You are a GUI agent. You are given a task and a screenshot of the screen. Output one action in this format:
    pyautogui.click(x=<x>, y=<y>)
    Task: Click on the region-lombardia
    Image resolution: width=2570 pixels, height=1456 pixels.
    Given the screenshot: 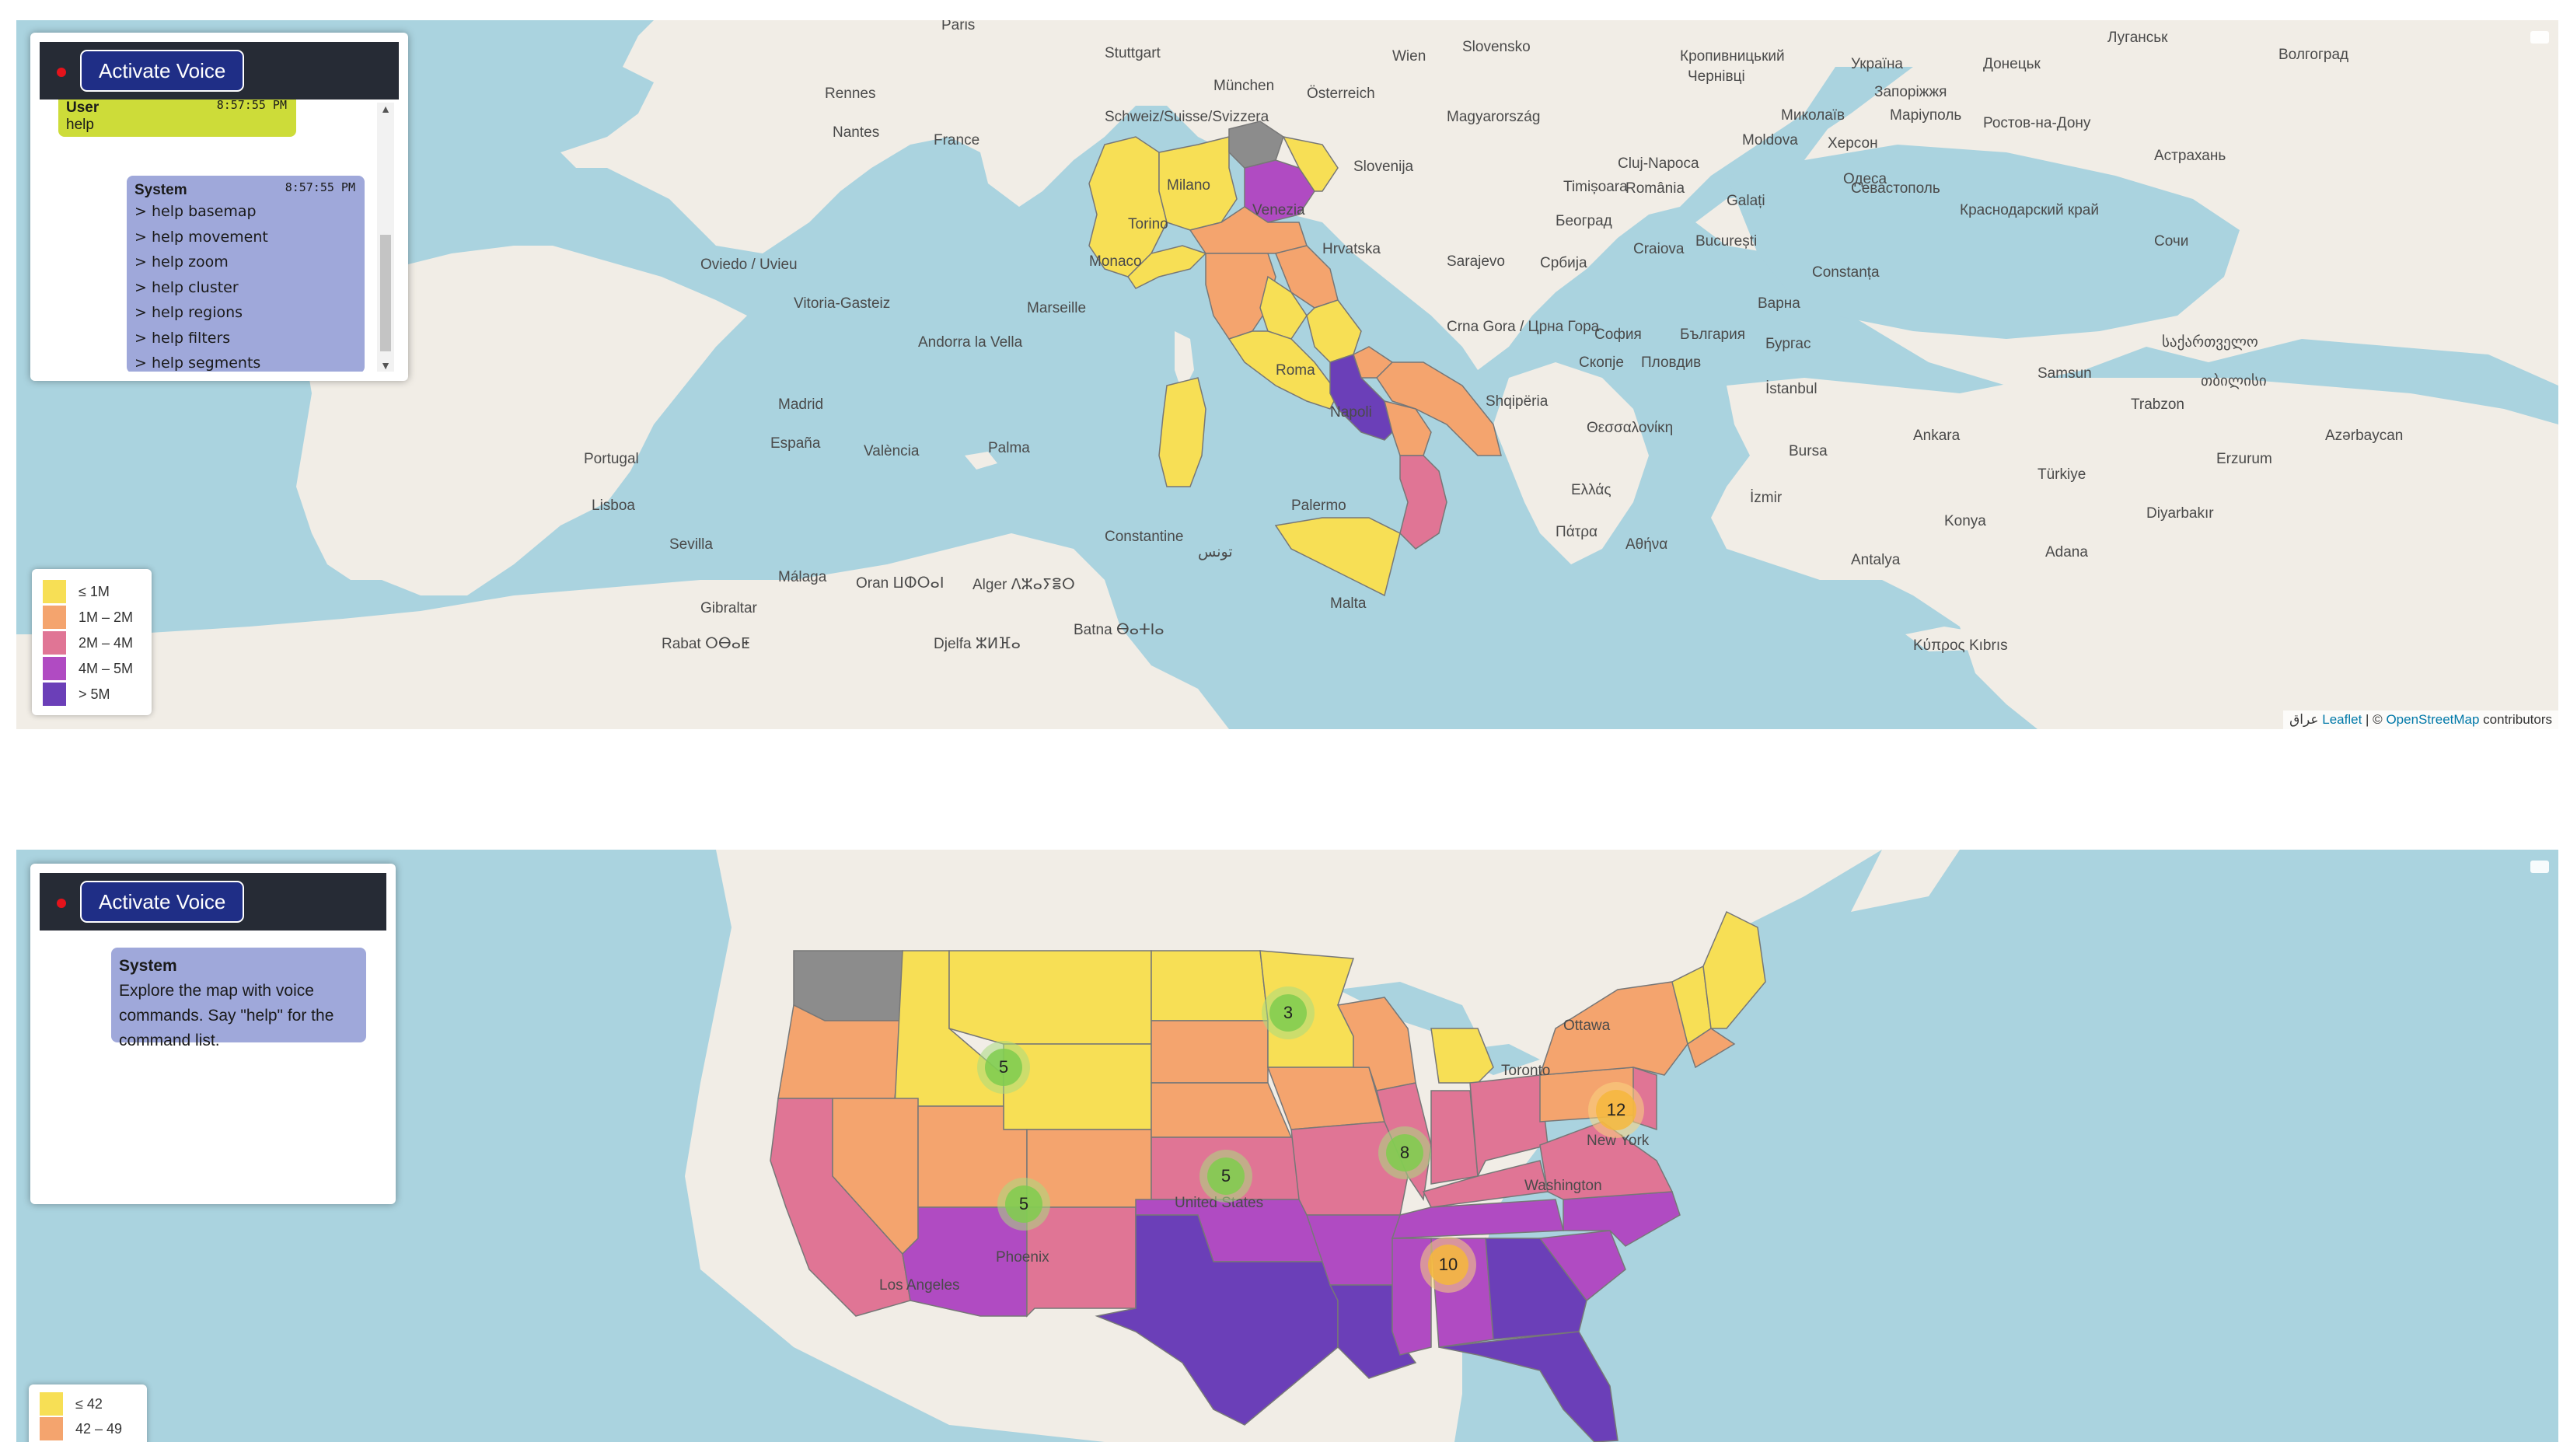 What is the action you would take?
    pyautogui.click(x=1198, y=184)
    